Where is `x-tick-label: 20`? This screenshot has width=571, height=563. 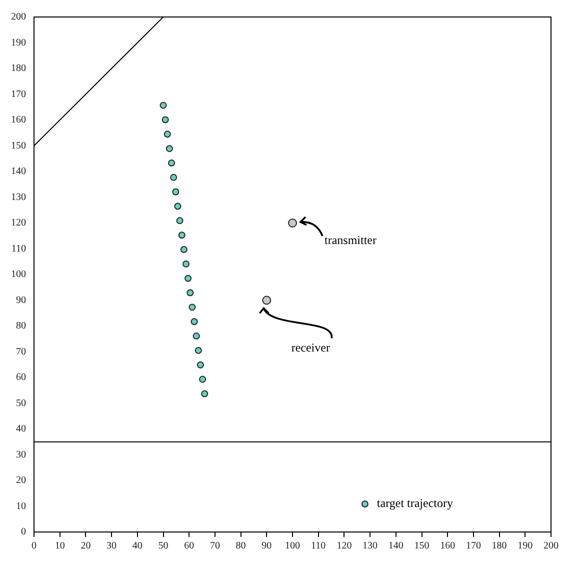 x-tick-label: 20 is located at coordinates (85, 546).